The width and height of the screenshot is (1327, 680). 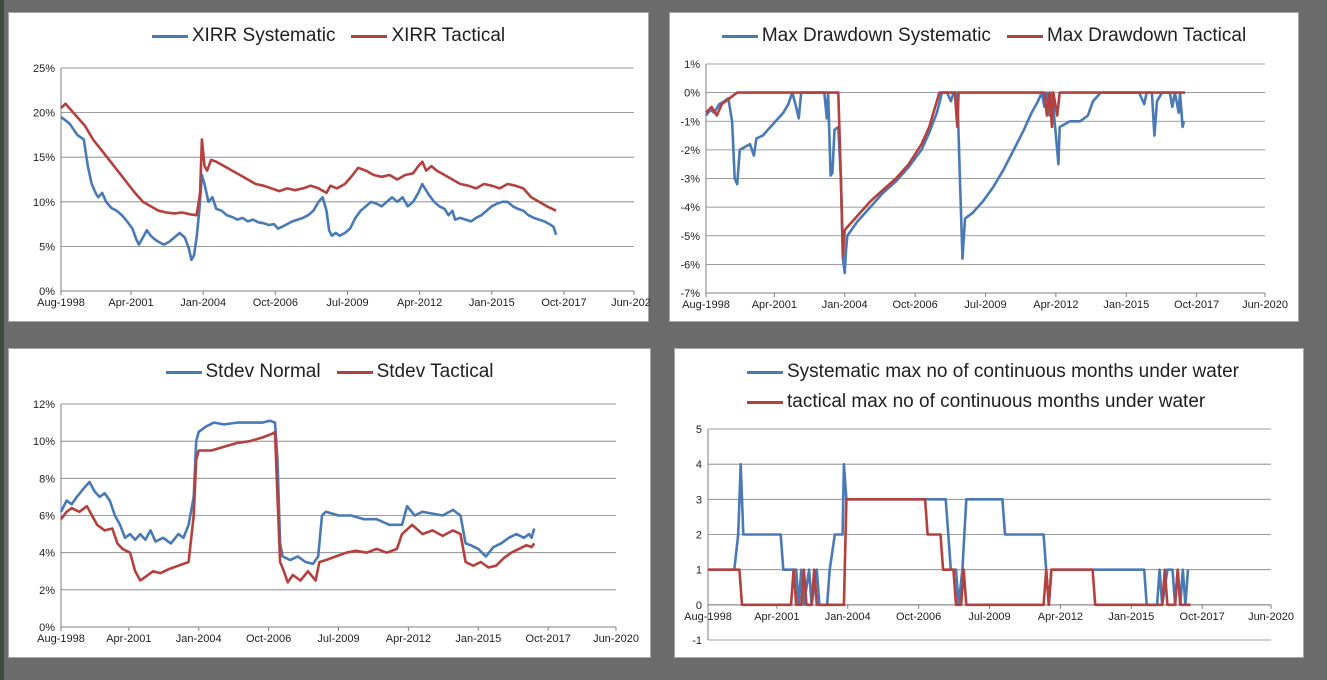 I want to click on window-edge-strip, so click(x=2, y=340).